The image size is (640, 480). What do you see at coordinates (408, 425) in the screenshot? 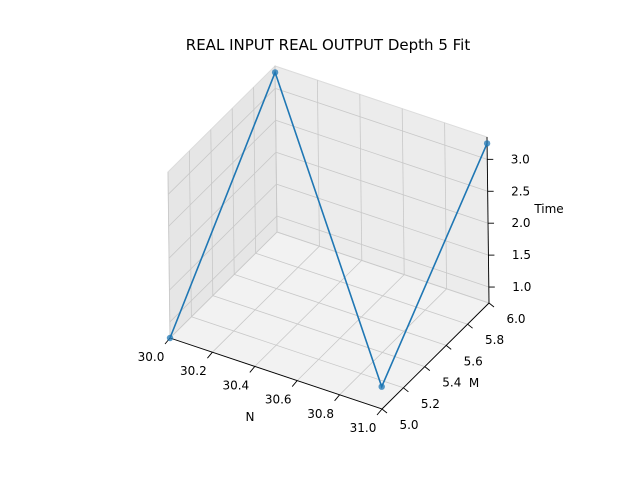
I see `y-tick-label: 5.0` at bounding box center [408, 425].